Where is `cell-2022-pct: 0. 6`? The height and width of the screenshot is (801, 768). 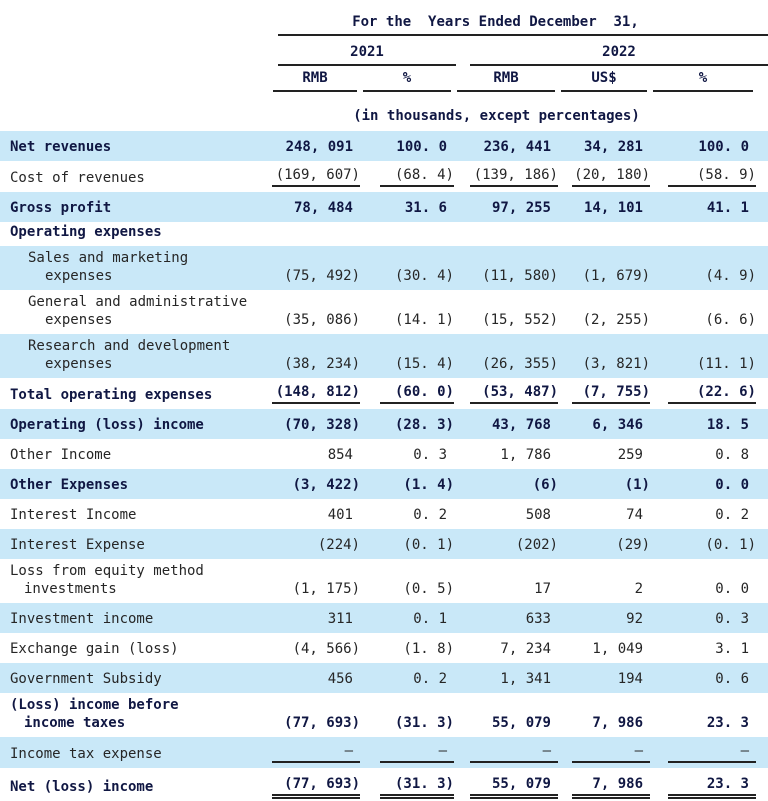
cell-2022-pct: 0. 6 is located at coordinates (709, 681).